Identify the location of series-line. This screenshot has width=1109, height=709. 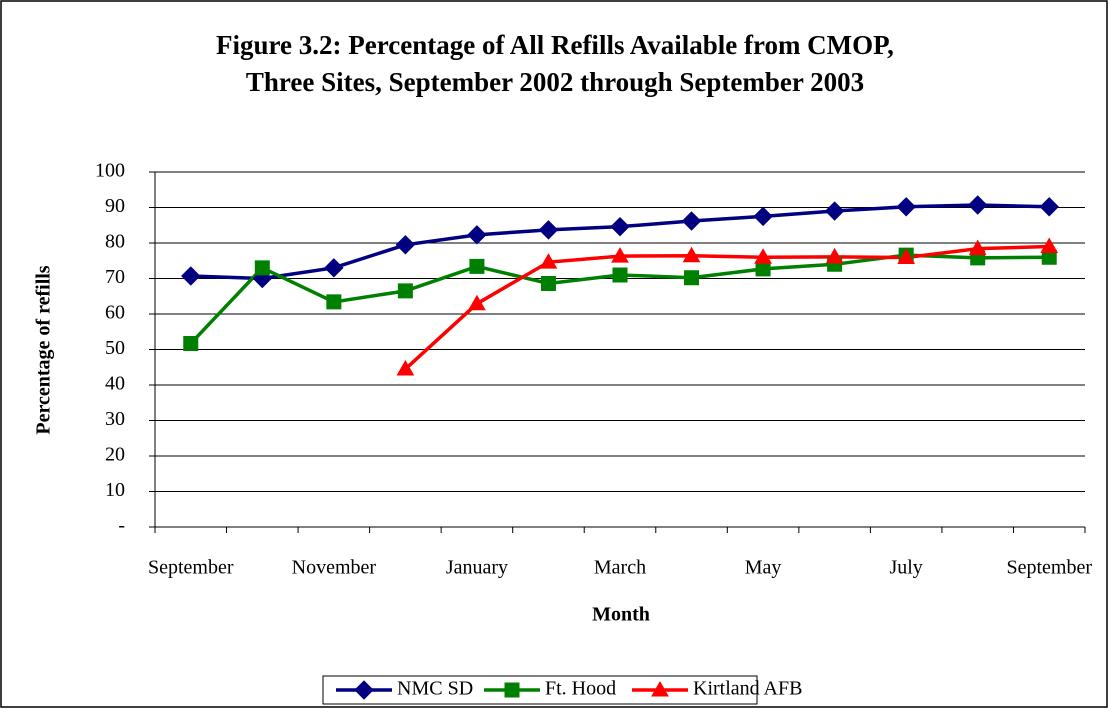
(727, 307).